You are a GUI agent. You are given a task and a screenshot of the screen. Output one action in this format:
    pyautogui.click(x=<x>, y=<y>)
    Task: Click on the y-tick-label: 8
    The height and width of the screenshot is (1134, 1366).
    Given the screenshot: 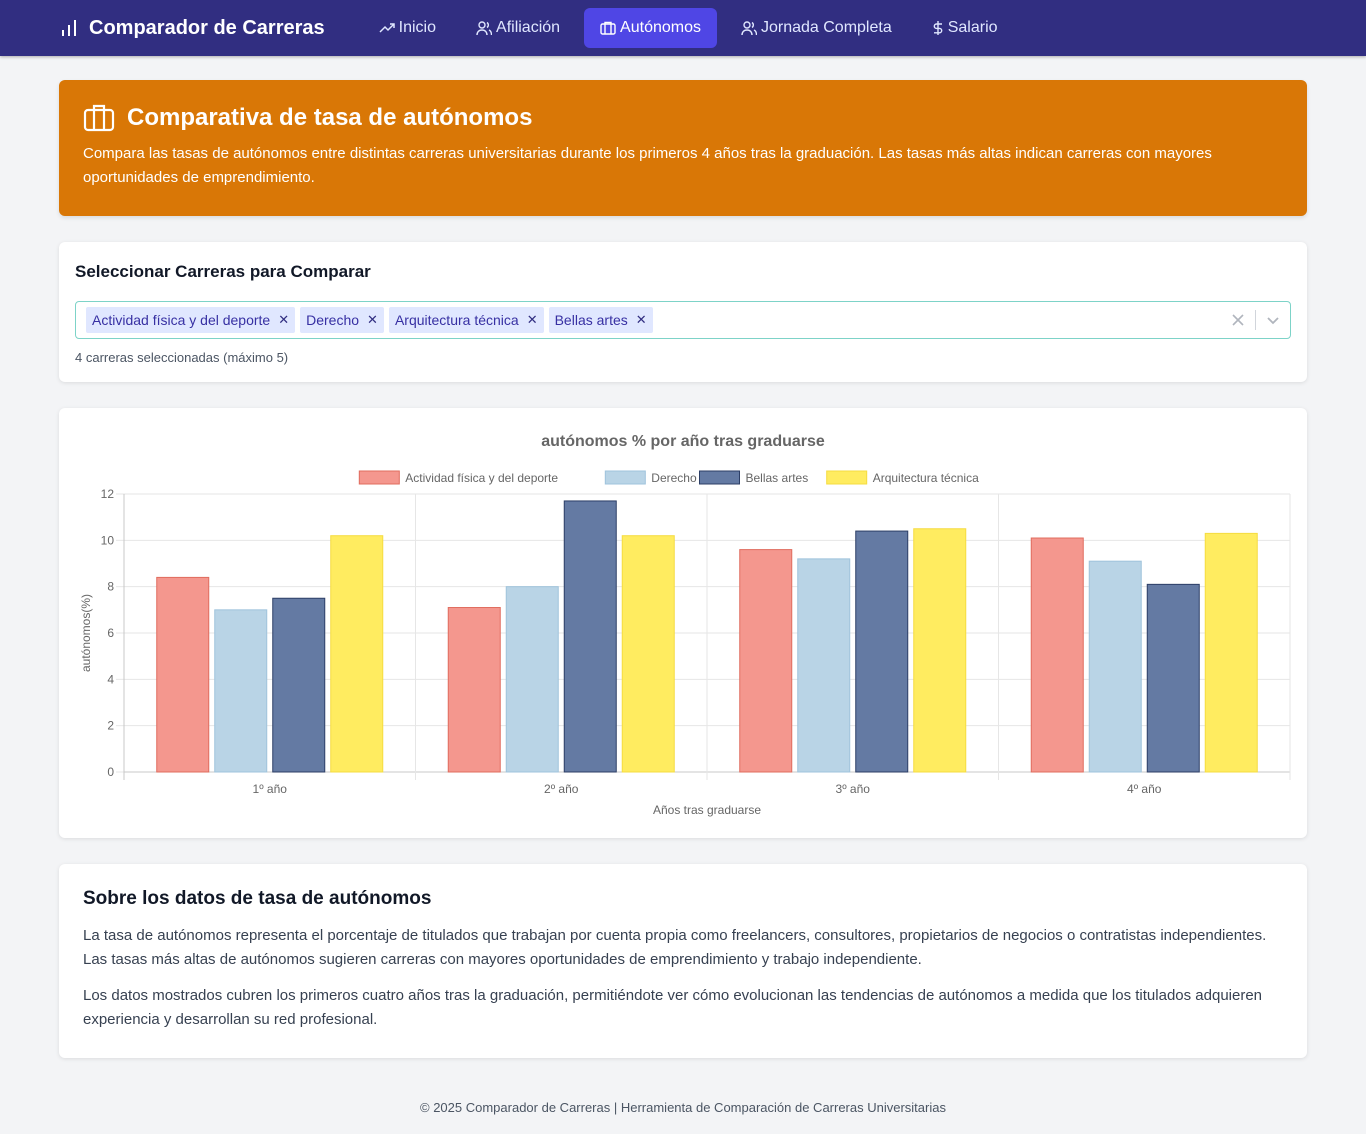 What is the action you would take?
    pyautogui.click(x=110, y=587)
    